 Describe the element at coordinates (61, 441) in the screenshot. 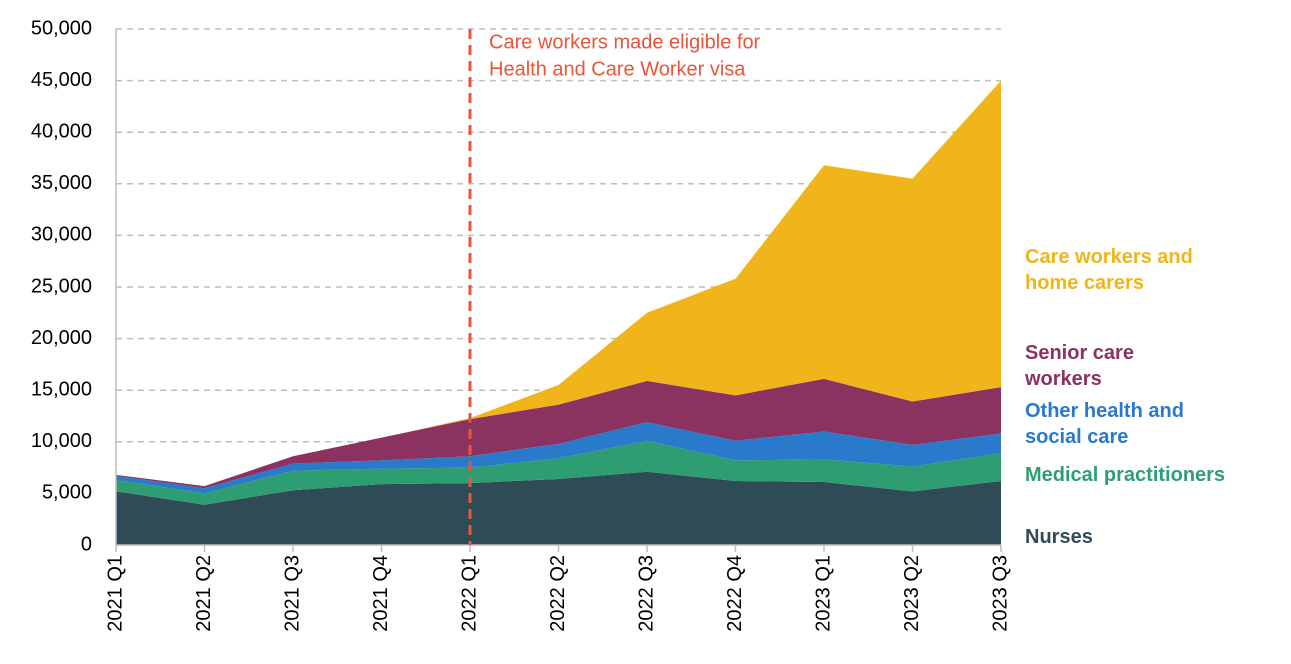

I see `y-tick-label: 10,000` at that location.